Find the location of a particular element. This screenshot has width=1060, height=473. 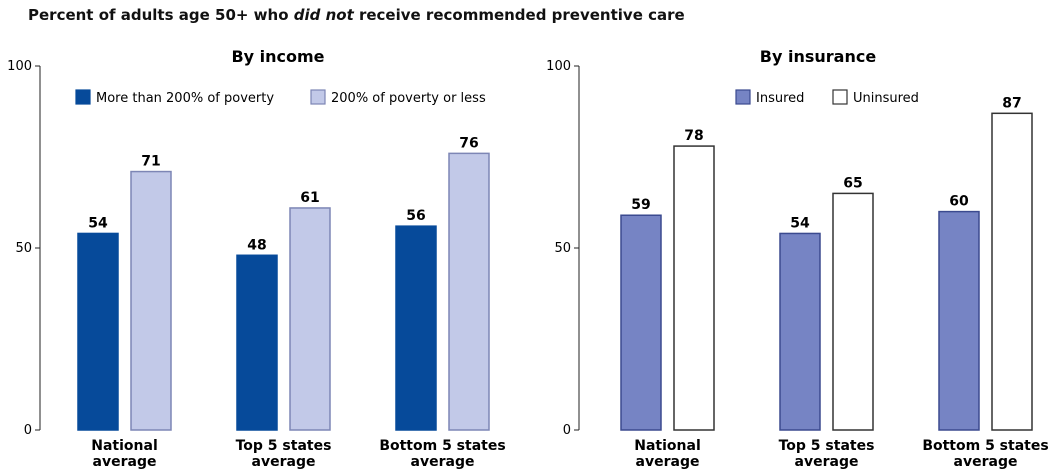

panel2-y-tick-label-100: 100 is located at coordinates (558, 66).